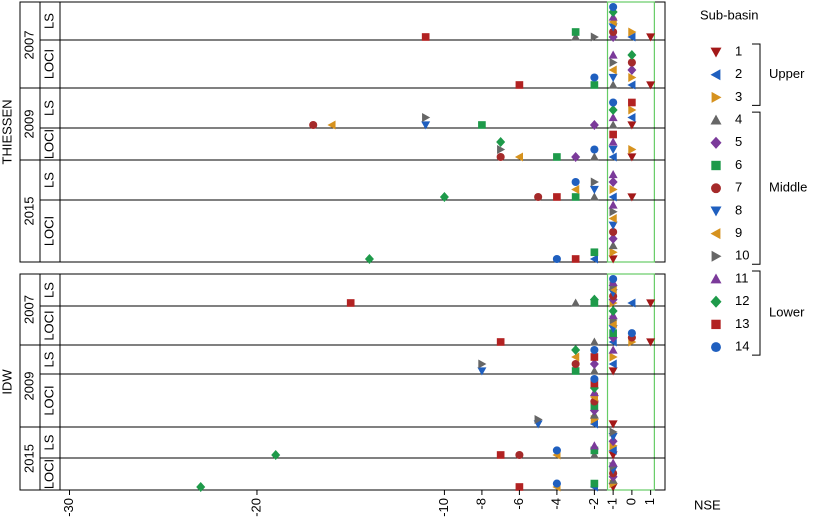 The height and width of the screenshot is (529, 817). Describe the element at coordinates (787, 73) in the screenshot. I see `group-label: Upper` at that location.